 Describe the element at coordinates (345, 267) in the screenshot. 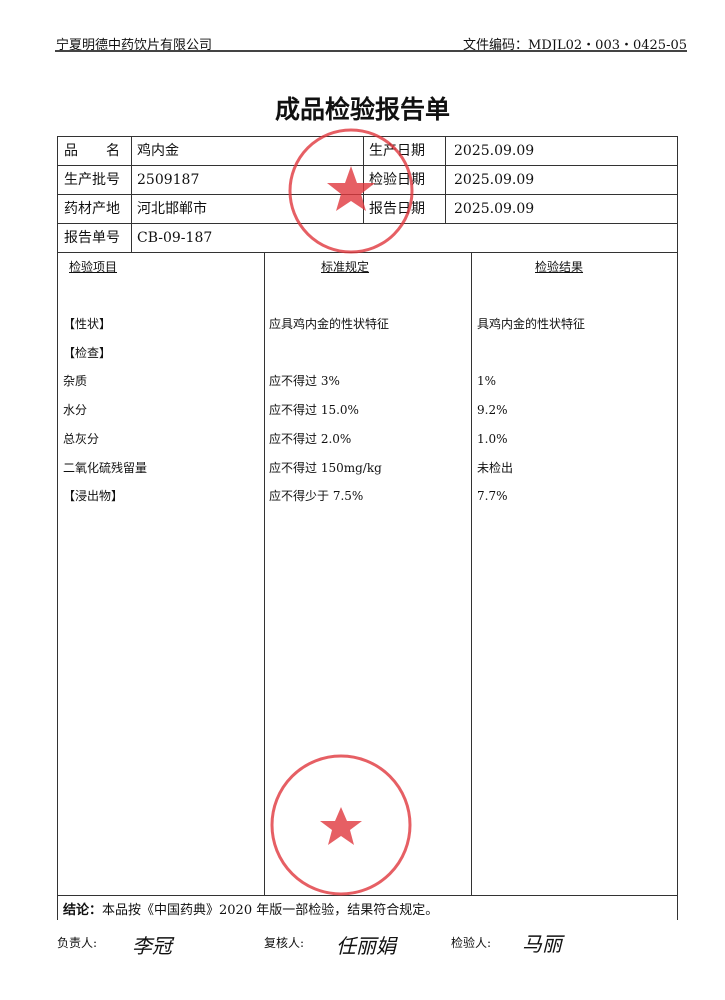

I see `col-header-standard: 标准规定` at that location.